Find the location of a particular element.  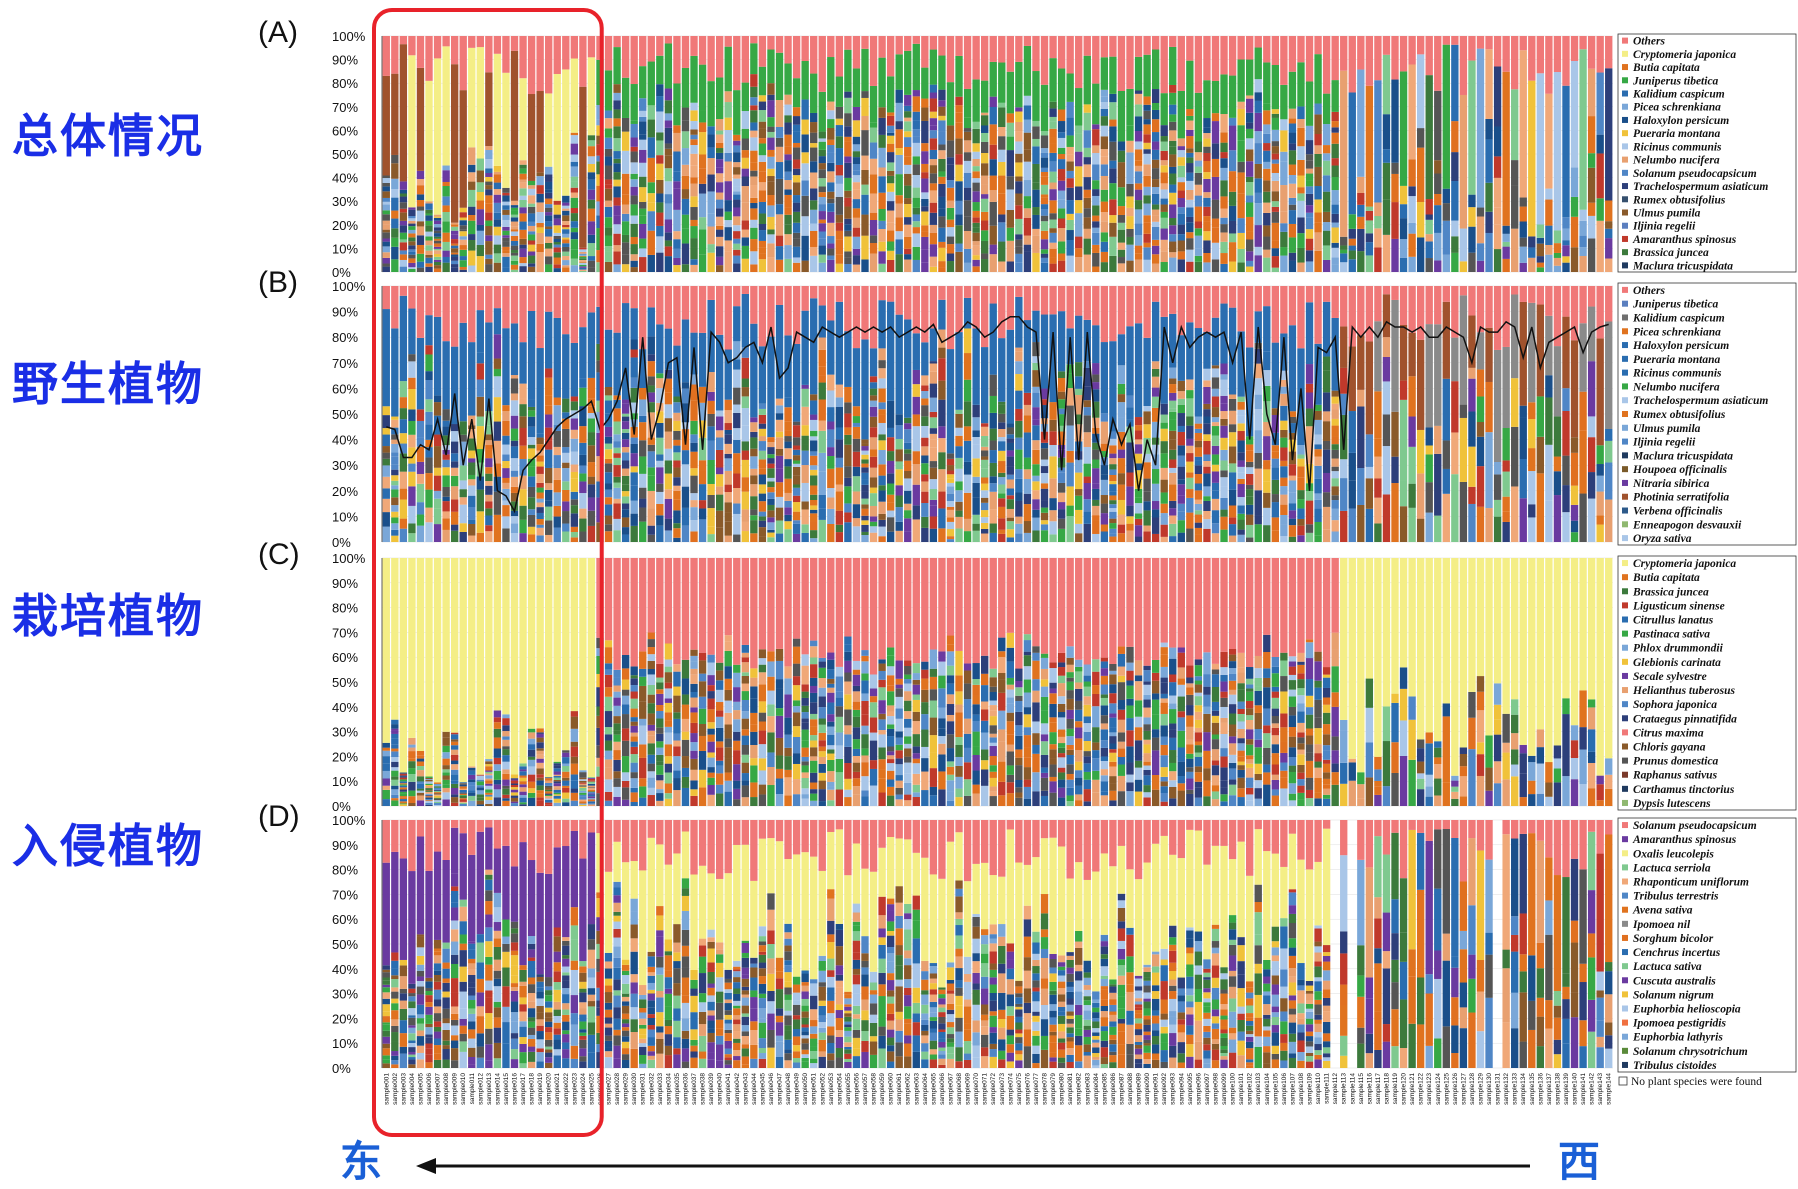

y-tick-label: 0% is located at coordinates (341, 542).